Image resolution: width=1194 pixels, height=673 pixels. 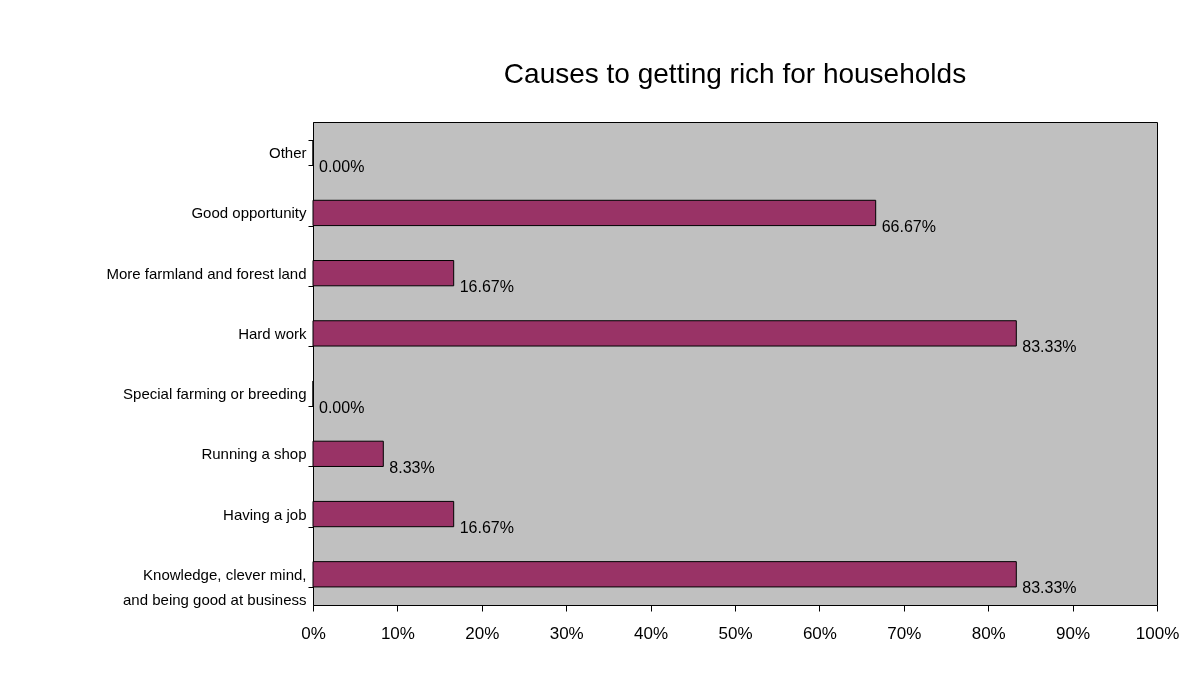 I want to click on x-tick-label: 30%, so click(x=566, y=633).